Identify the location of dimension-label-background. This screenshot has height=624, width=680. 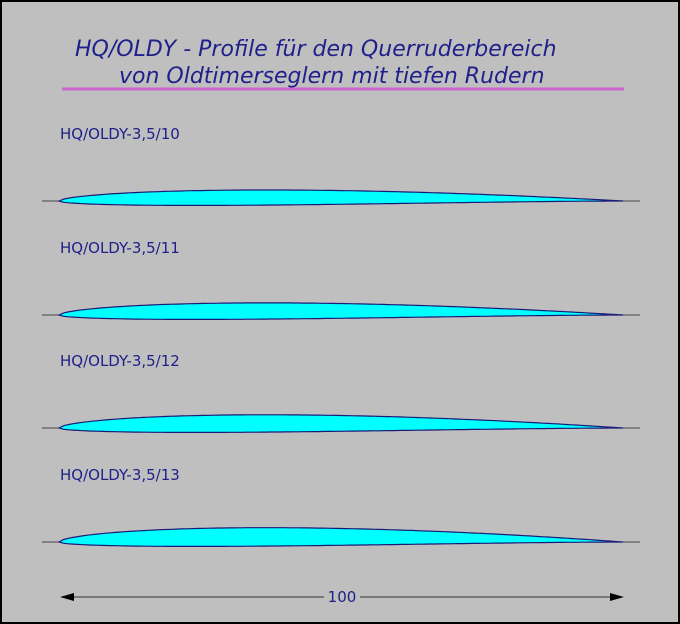
(342, 596).